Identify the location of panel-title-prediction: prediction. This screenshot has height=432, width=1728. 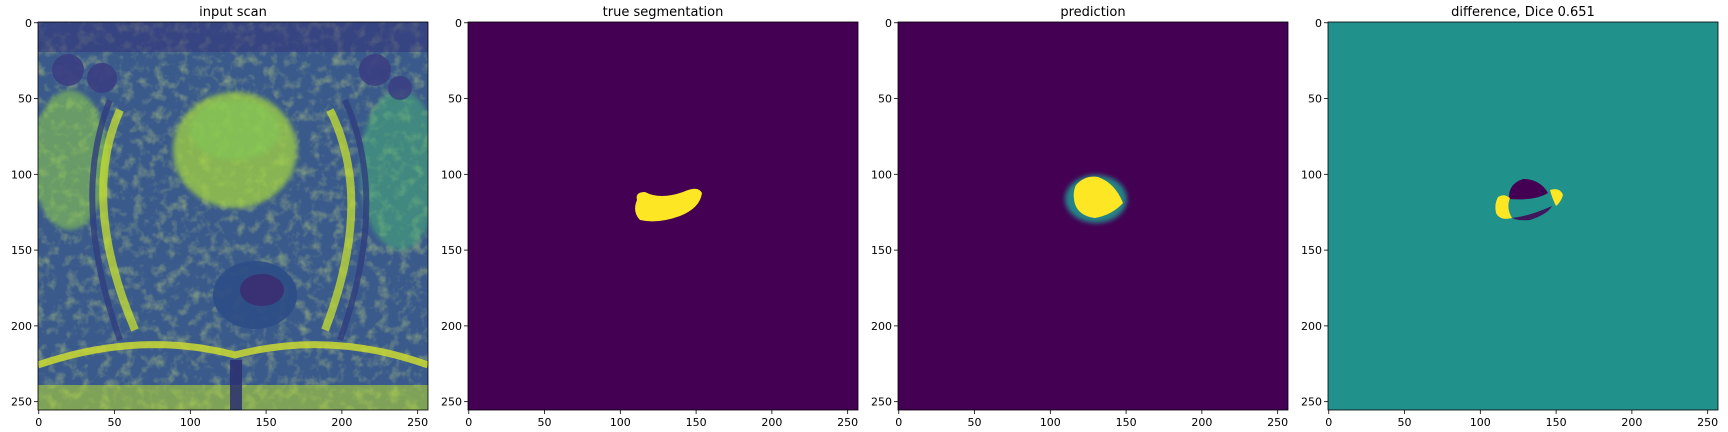
(1092, 12).